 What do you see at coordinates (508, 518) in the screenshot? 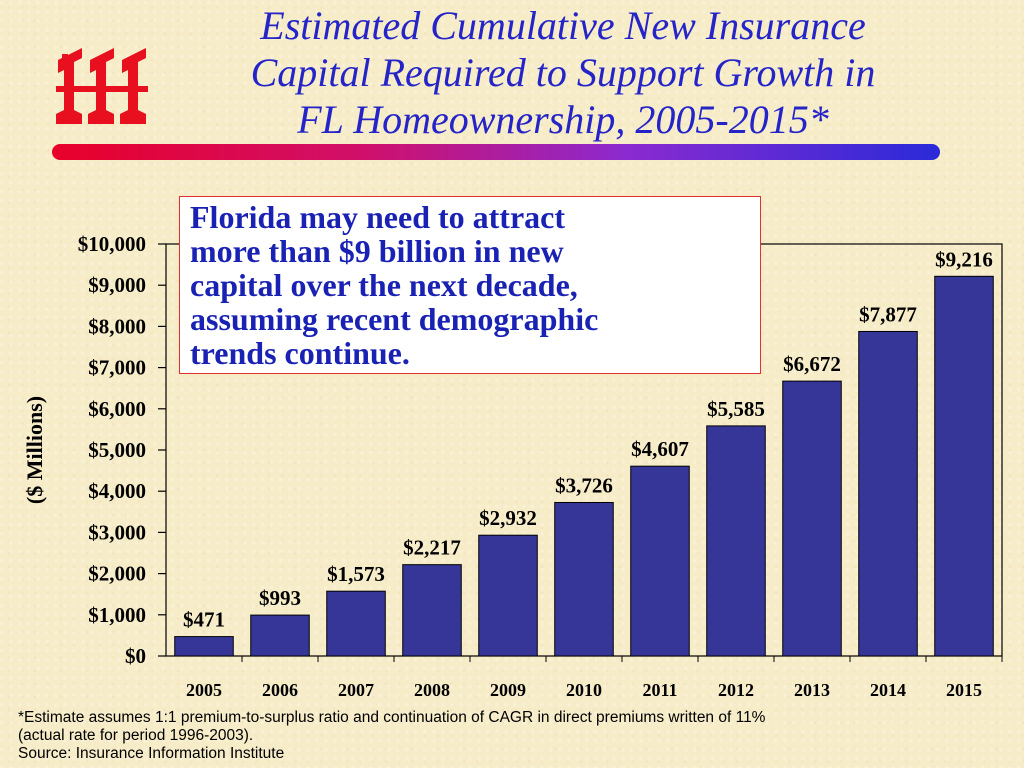
I see `bar-value-label: $2,932` at bounding box center [508, 518].